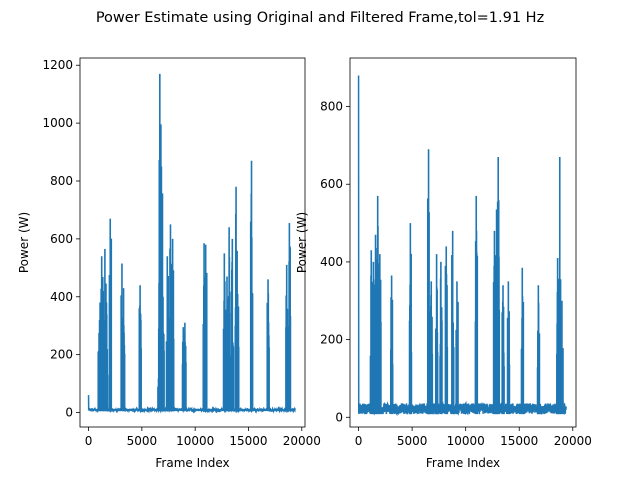  Describe the element at coordinates (248, 441) in the screenshot. I see `x-tick-label-left: 15000` at that location.